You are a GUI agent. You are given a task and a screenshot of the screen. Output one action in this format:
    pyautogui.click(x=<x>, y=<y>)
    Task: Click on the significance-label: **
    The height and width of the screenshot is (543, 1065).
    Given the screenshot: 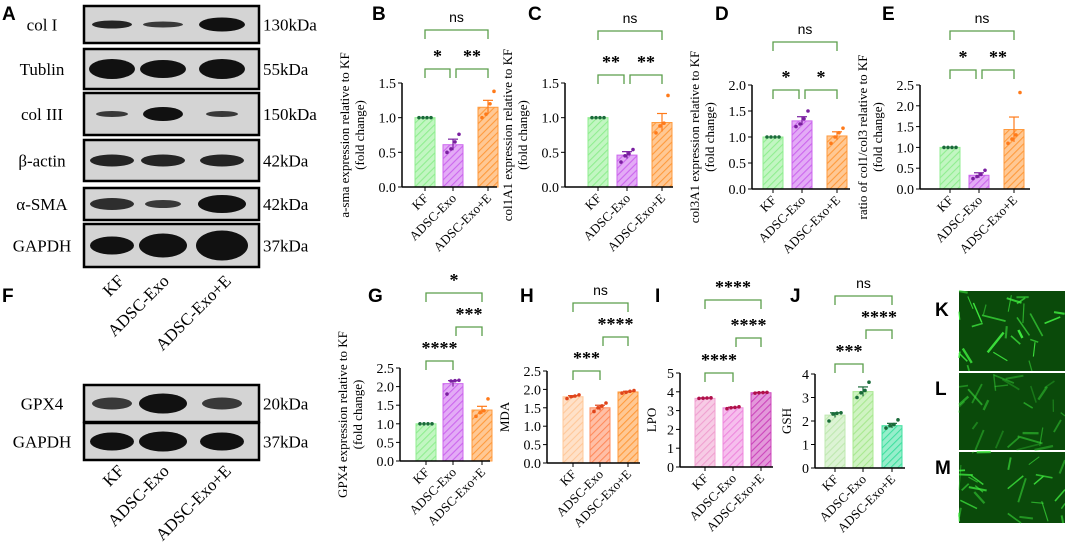 What is the action you would take?
    pyautogui.click(x=646, y=62)
    